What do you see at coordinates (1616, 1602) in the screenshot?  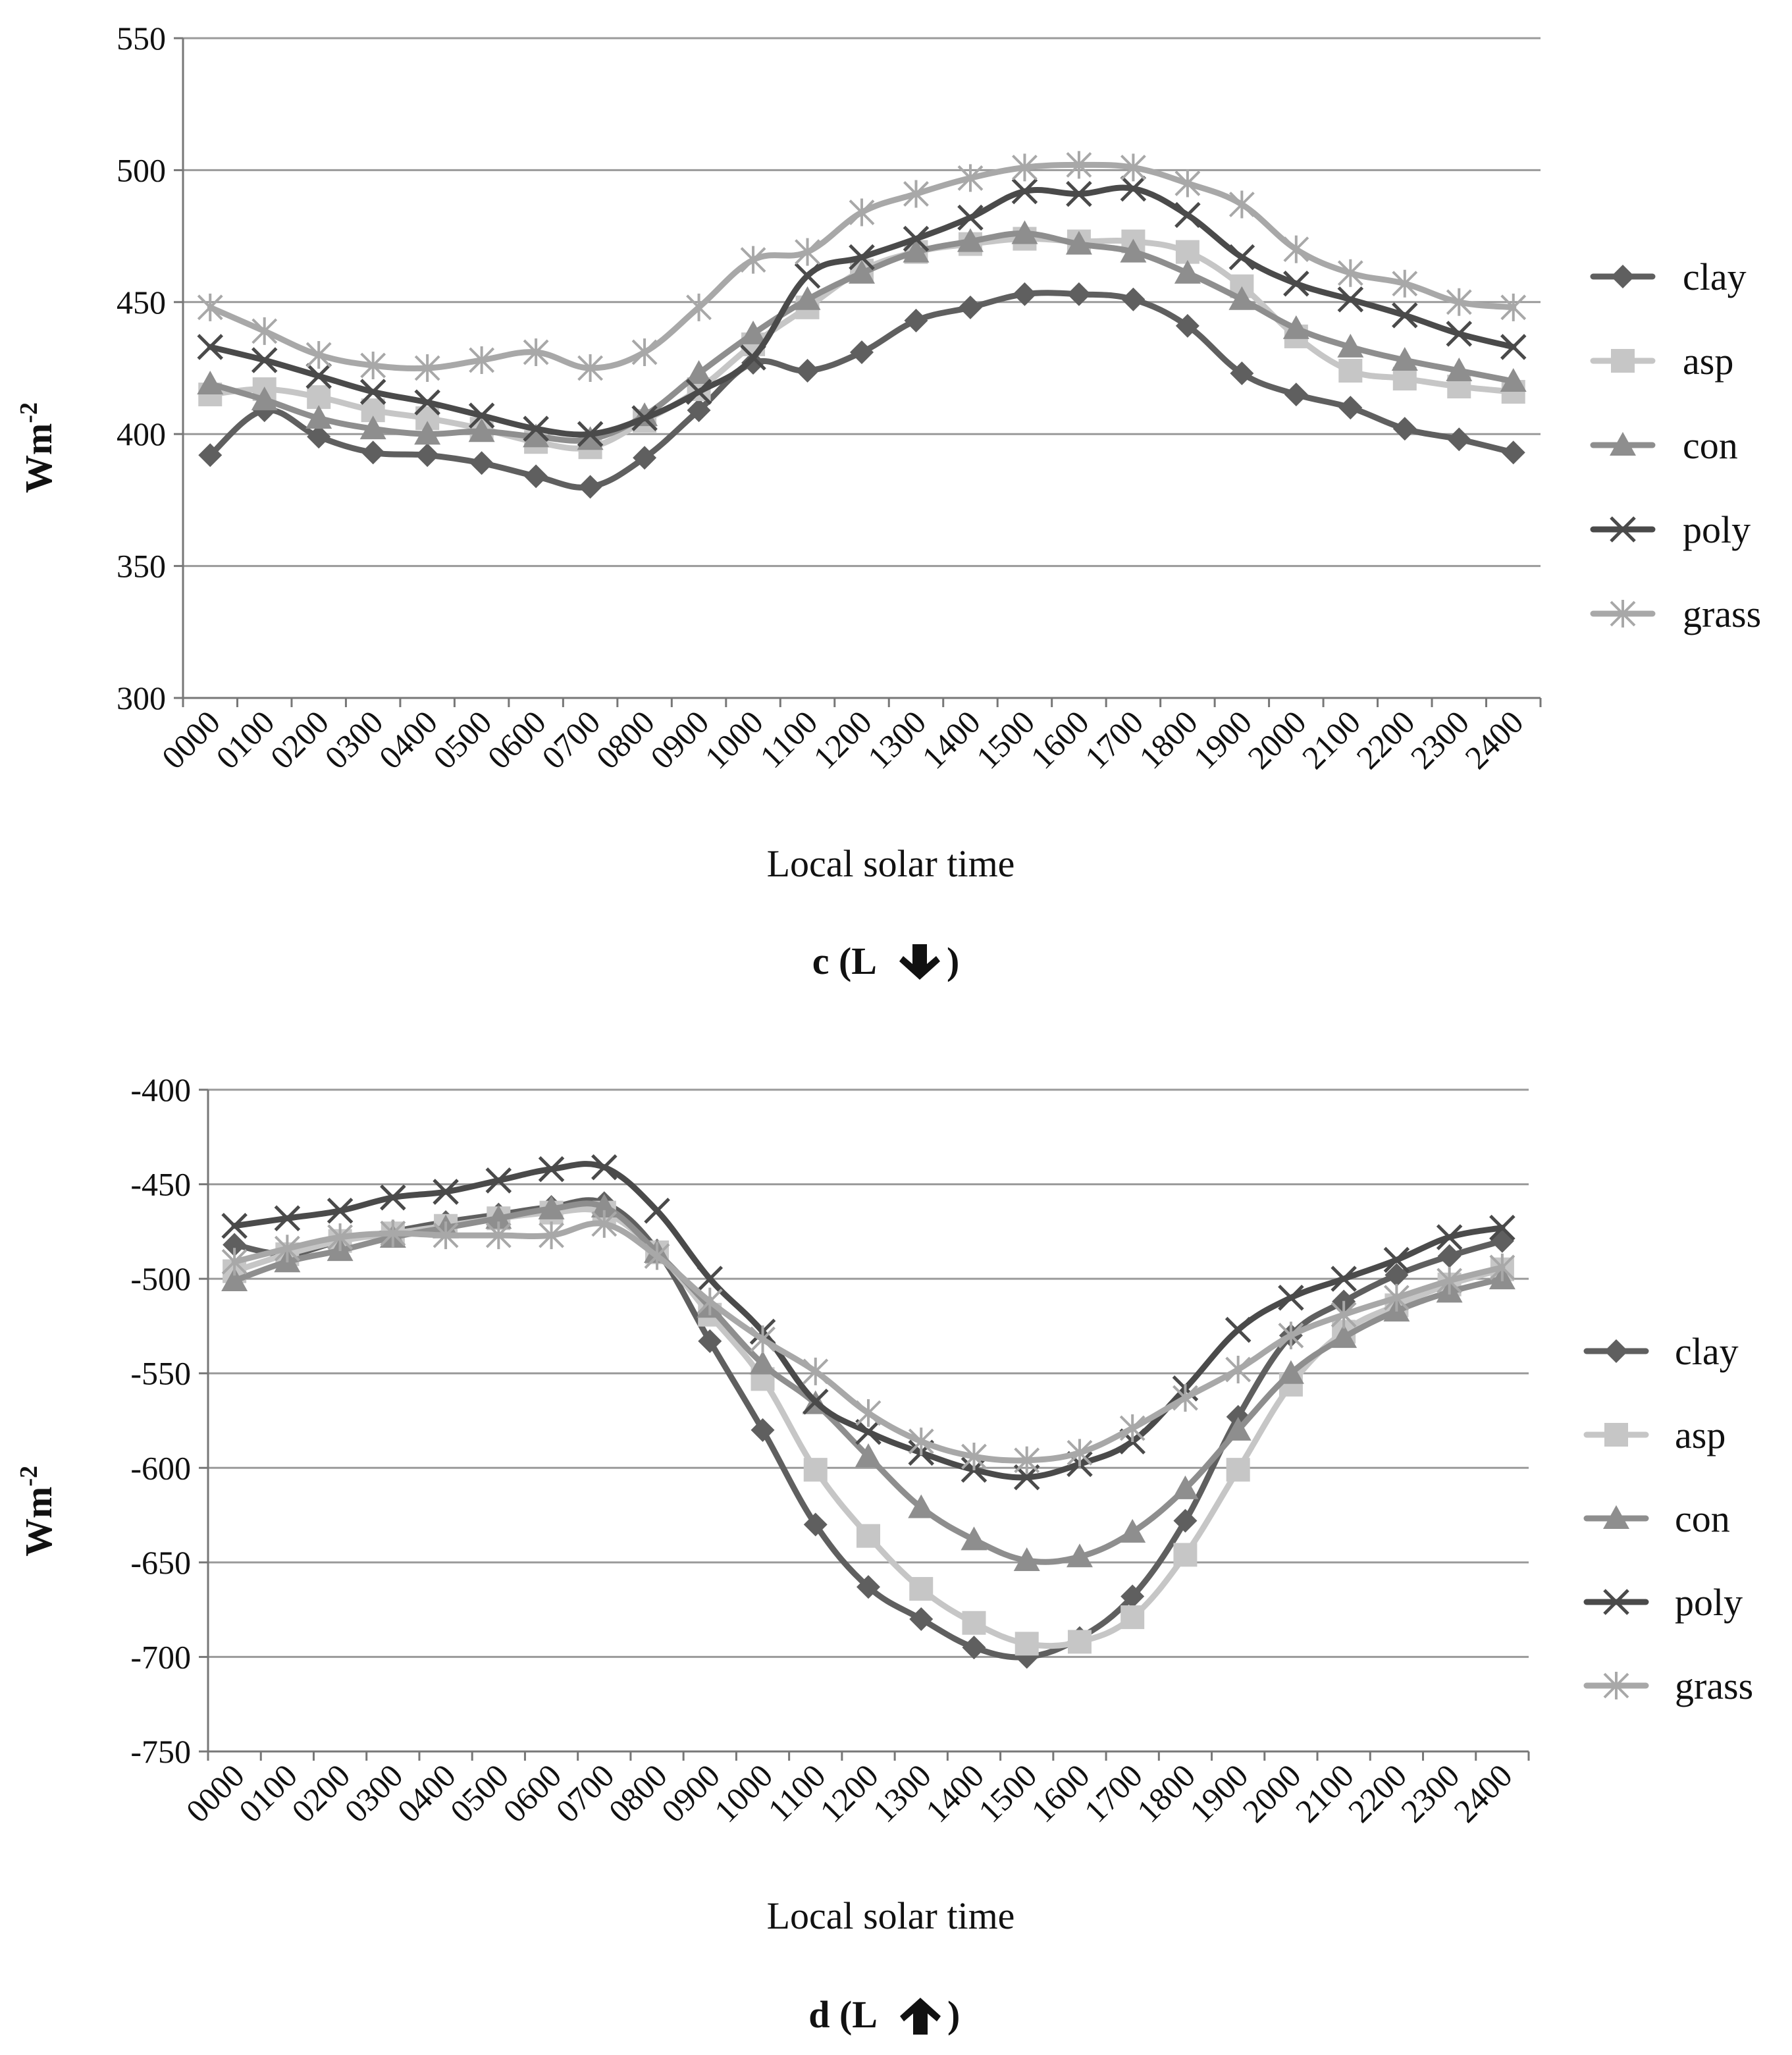 I see `chart-d-legend-marker-poly` at bounding box center [1616, 1602].